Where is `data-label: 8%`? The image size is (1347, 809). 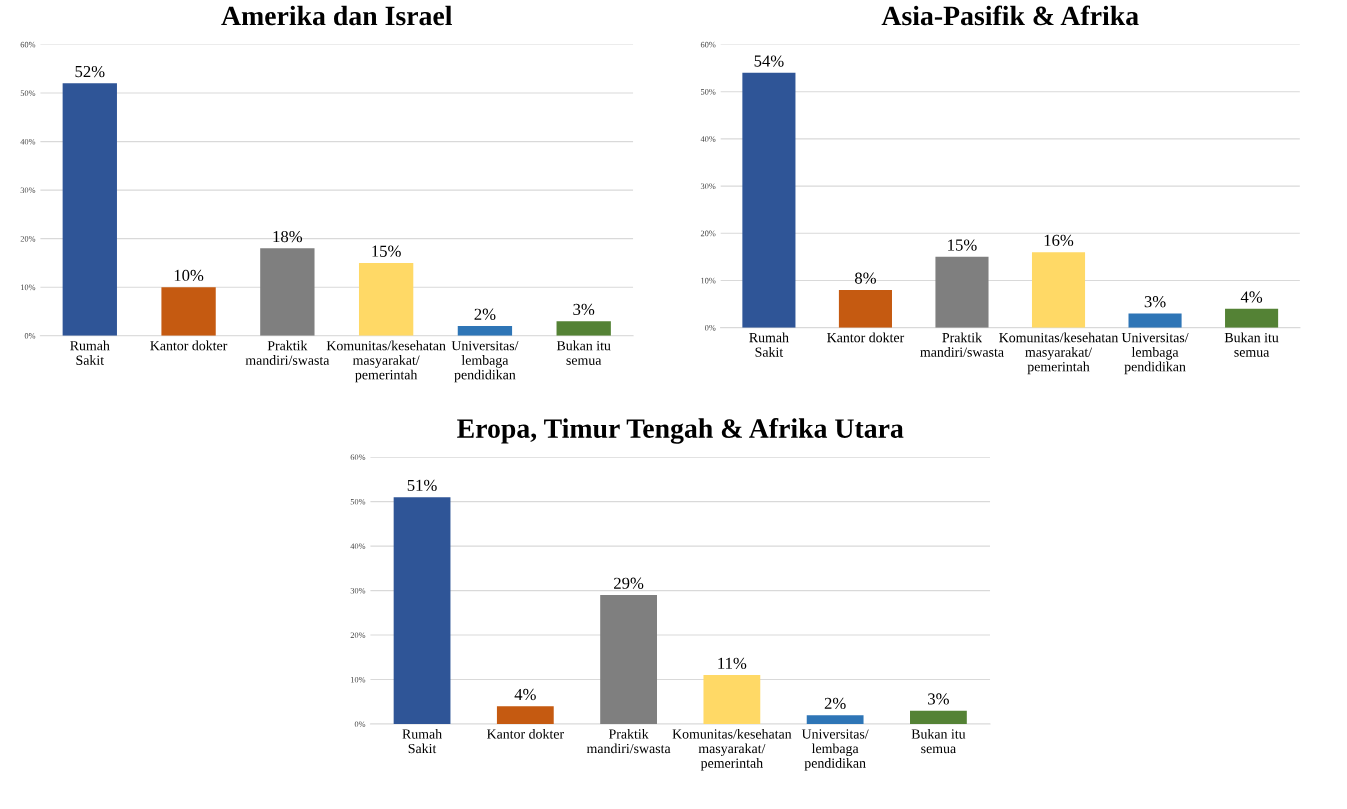
data-label: 8% is located at coordinates (865, 278).